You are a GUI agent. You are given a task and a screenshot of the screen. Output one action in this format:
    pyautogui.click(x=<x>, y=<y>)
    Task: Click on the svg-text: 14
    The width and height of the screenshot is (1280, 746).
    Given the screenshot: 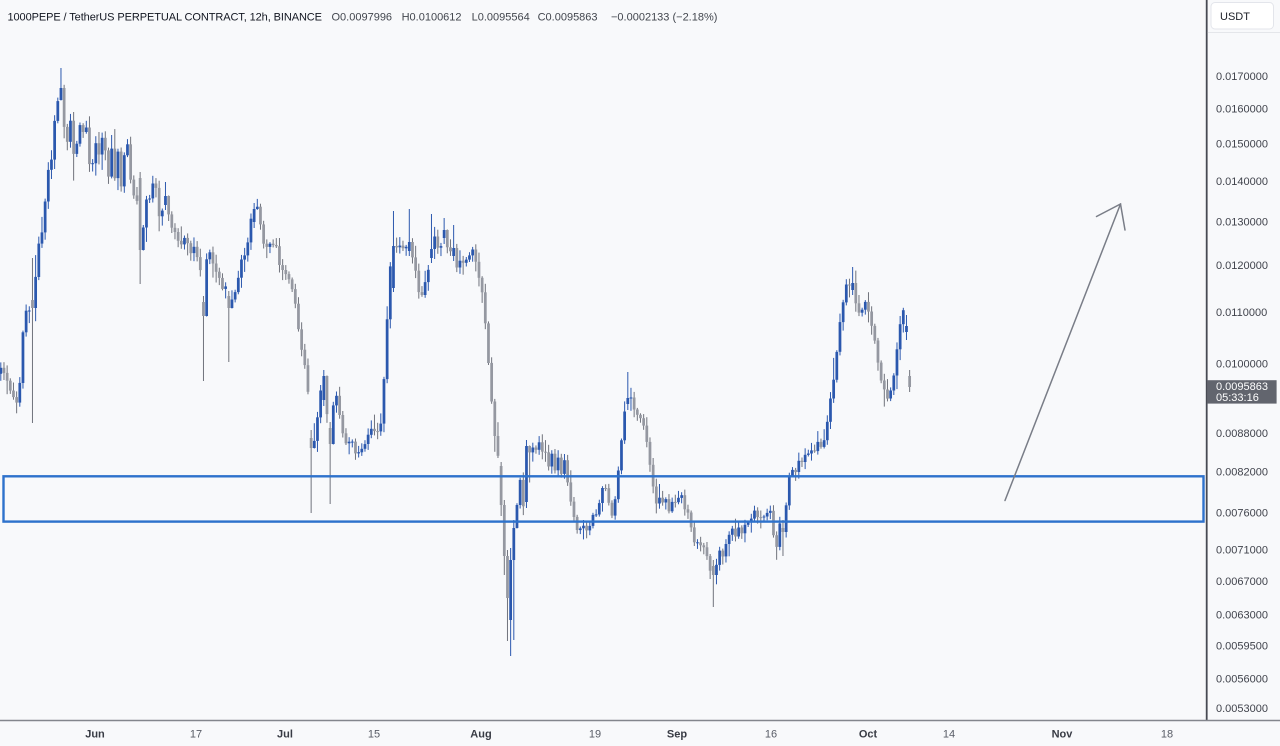 What is the action you would take?
    pyautogui.click(x=949, y=735)
    